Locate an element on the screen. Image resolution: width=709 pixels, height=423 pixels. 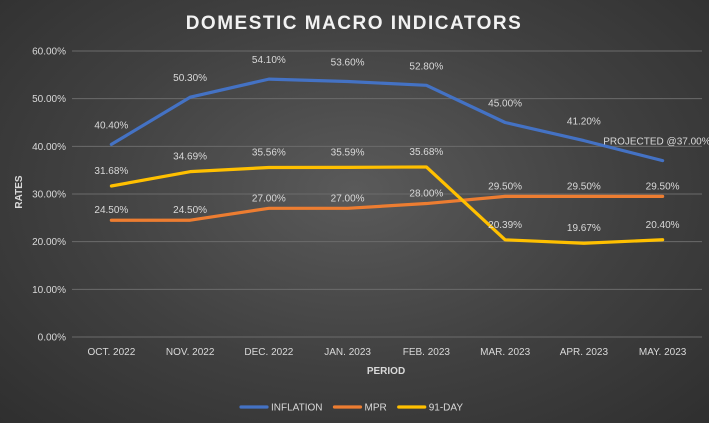
legend-label: INFLATION is located at coordinates (296, 408).